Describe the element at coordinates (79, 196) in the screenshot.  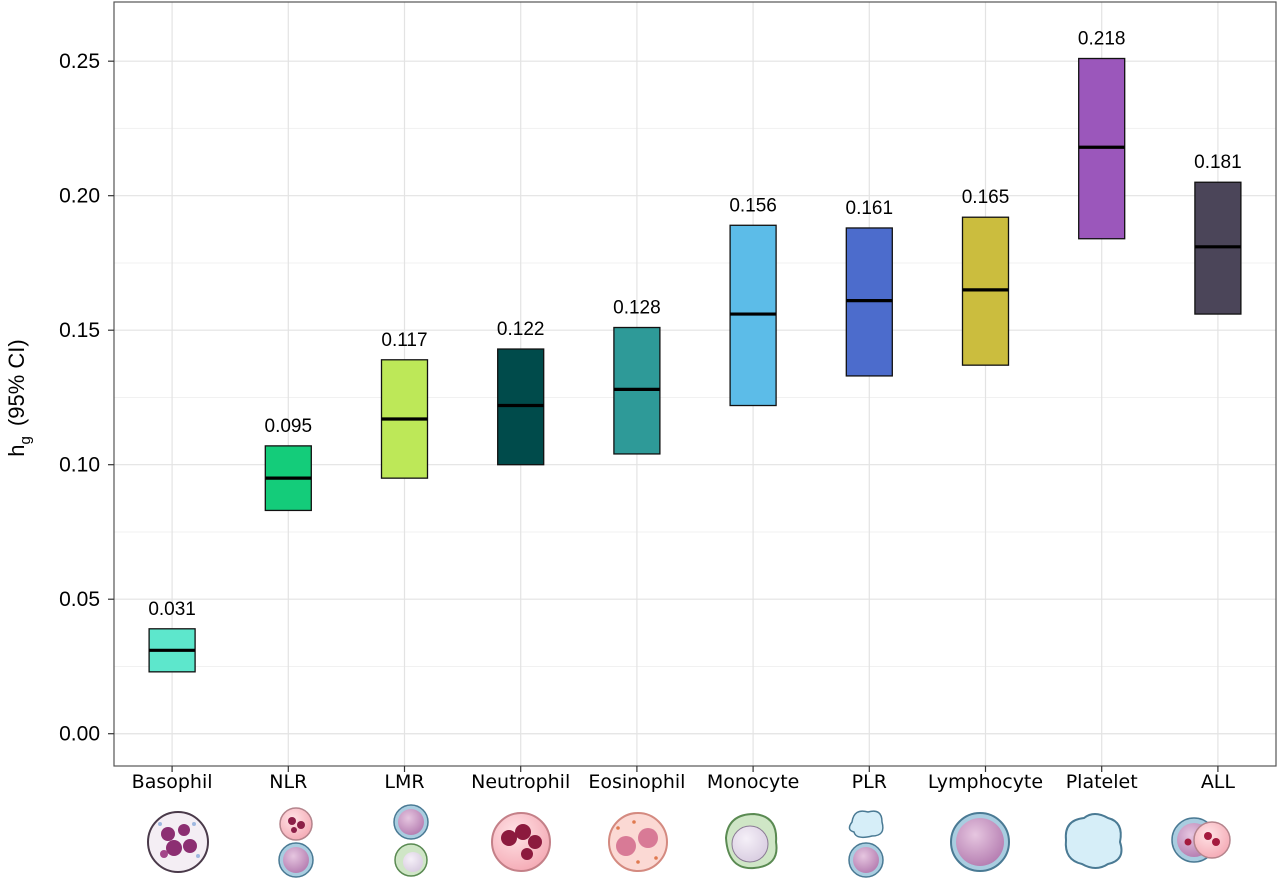
I see `y-tick-label: 0.20` at that location.